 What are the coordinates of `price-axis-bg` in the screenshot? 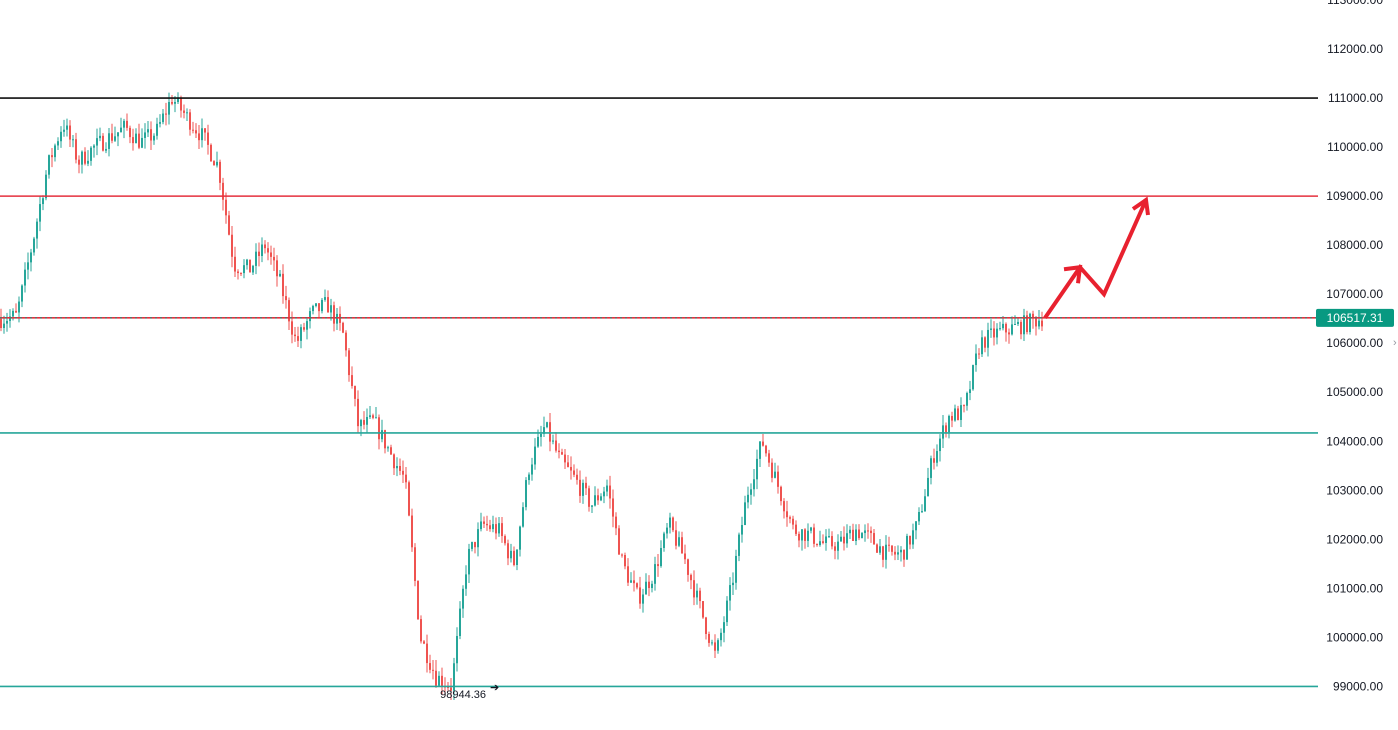 It's located at (1358, 362).